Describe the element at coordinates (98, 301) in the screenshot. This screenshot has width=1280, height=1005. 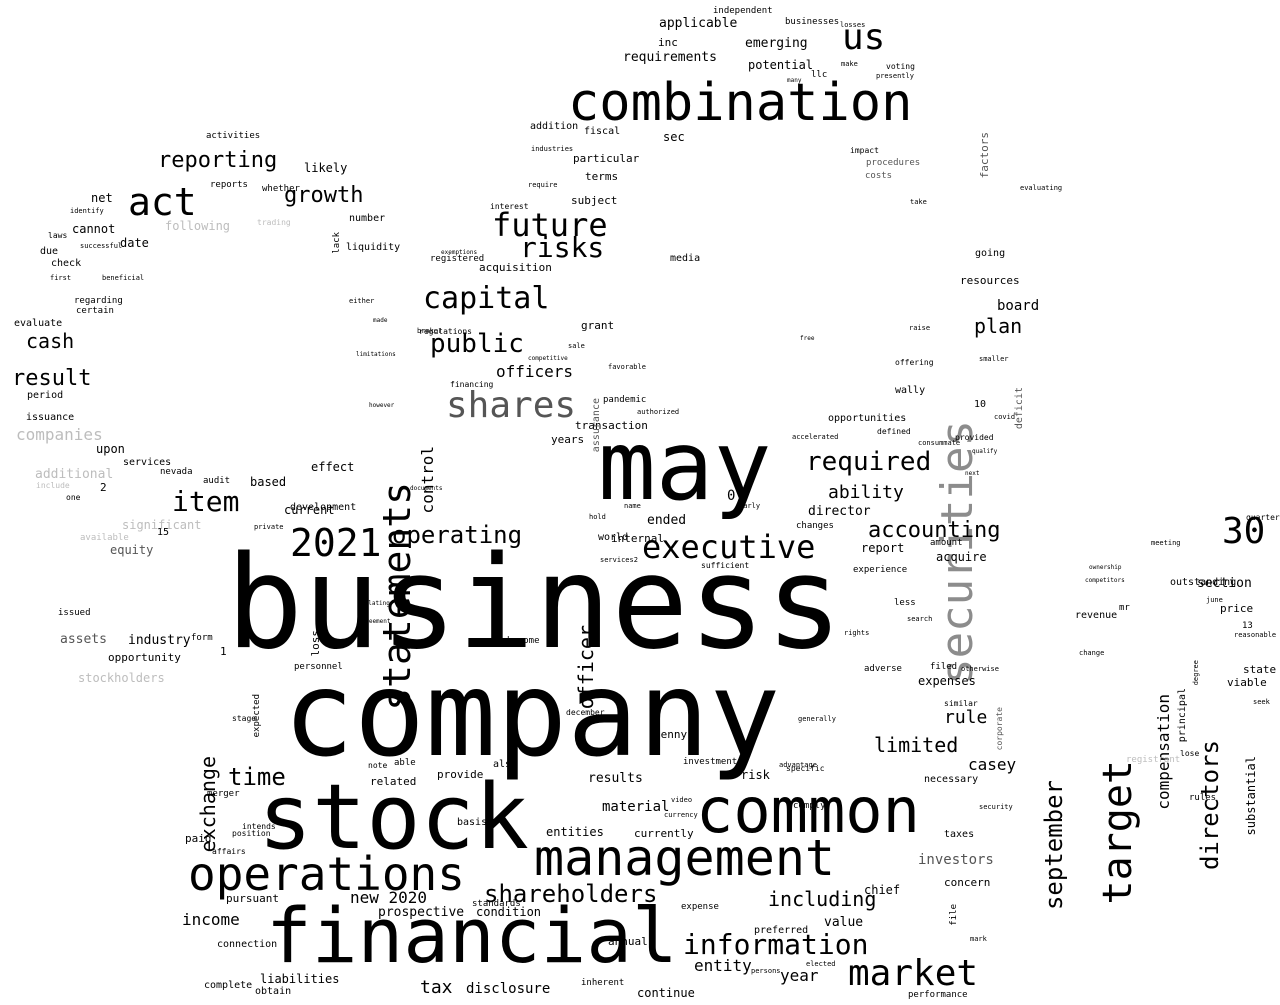
I see `word: regarding` at that location.